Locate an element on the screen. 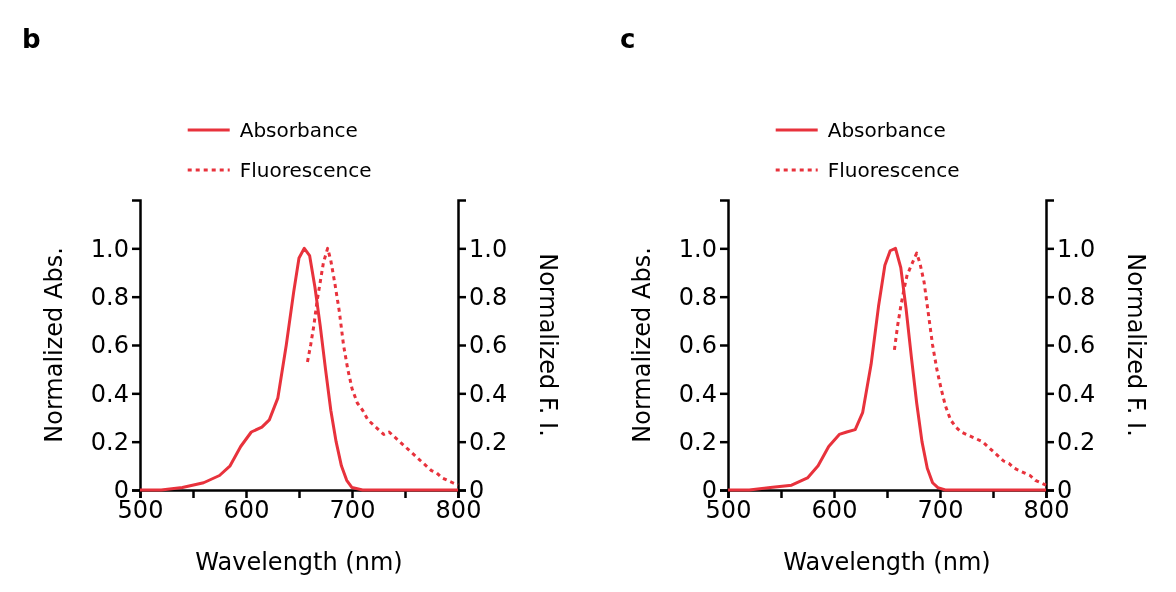 The image size is (1176, 592). chart-title: c is located at coordinates (628, 39).